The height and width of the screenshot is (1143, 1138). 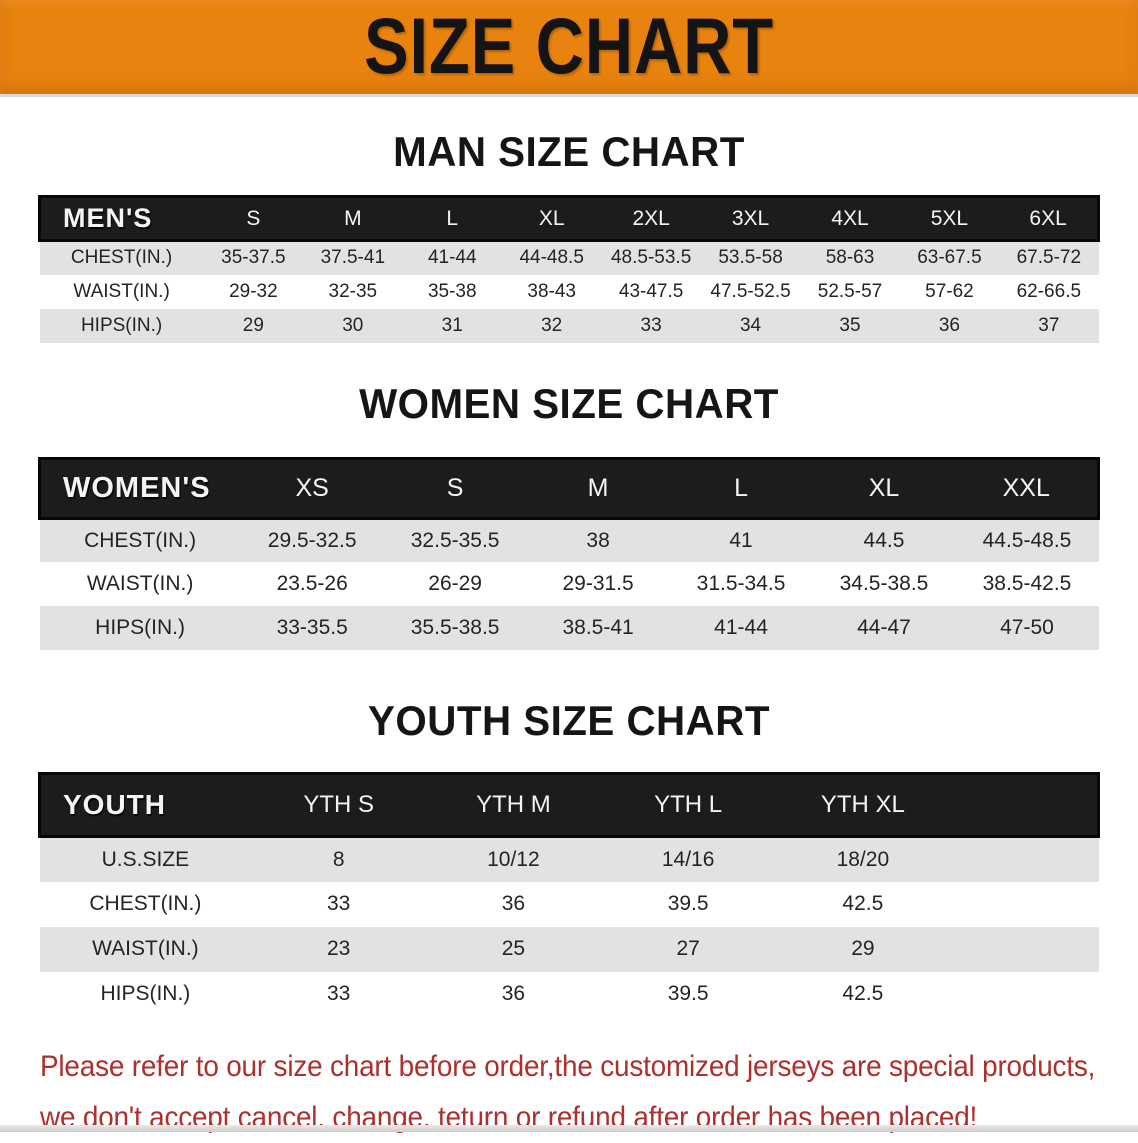 What do you see at coordinates (750, 325) in the screenshot?
I see `size-value: 34` at bounding box center [750, 325].